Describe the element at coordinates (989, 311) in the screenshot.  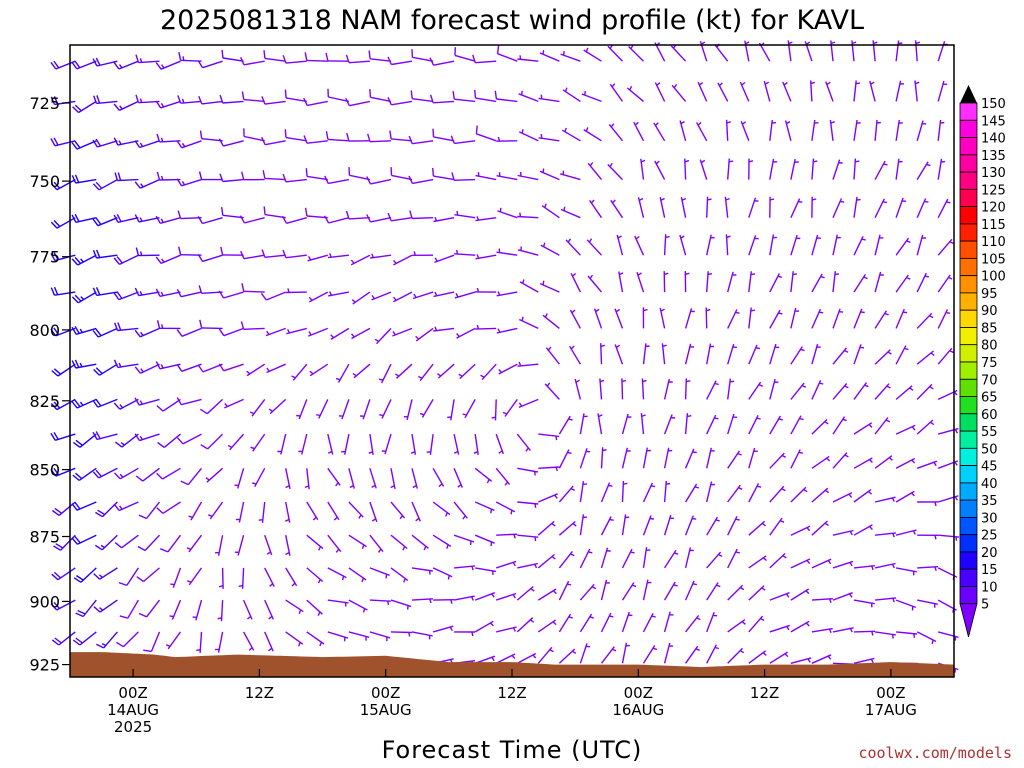
I see `colorbar-label: 90` at that location.